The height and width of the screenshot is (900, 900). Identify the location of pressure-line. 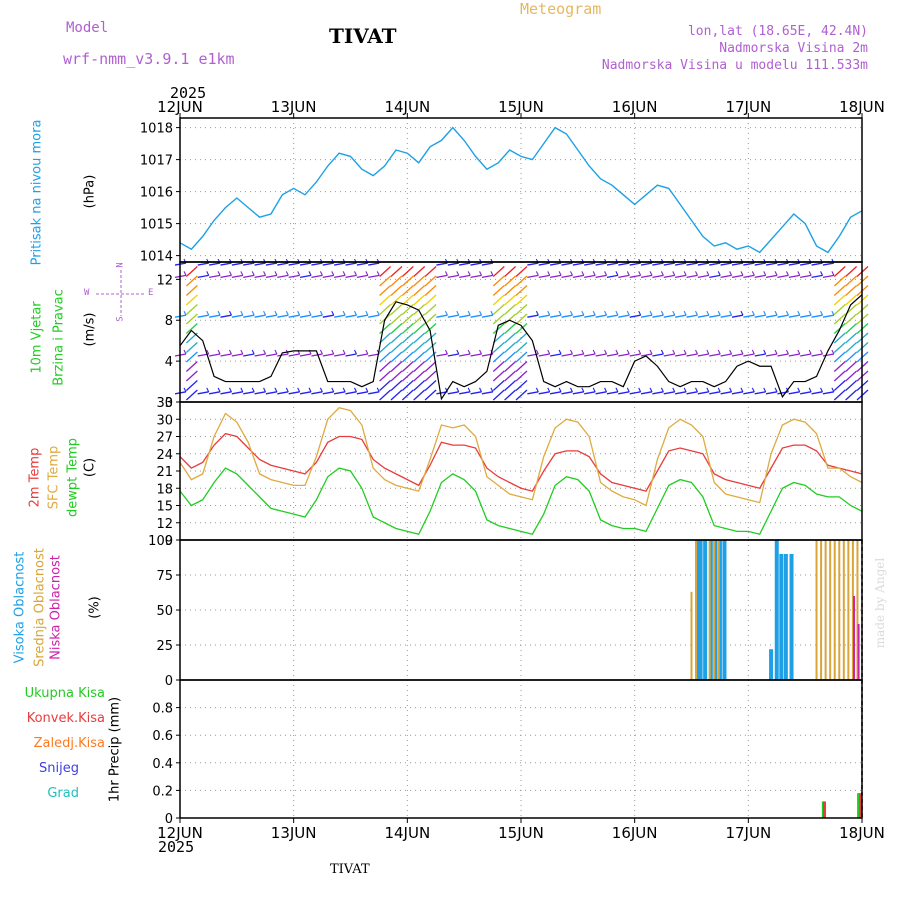
(521, 190).